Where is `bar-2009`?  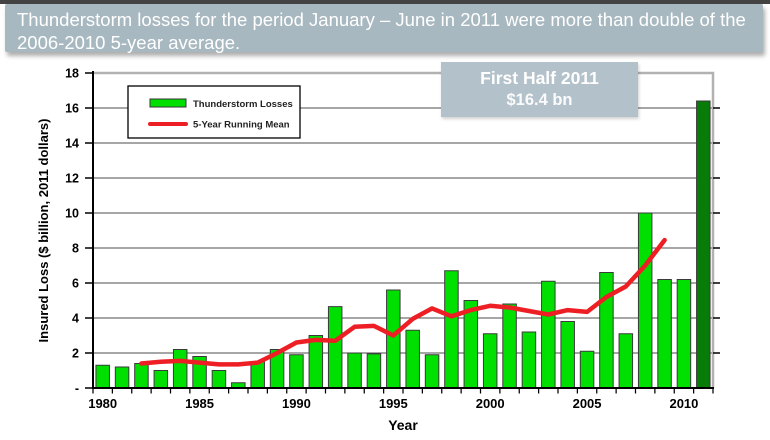 bar-2009 is located at coordinates (664, 334).